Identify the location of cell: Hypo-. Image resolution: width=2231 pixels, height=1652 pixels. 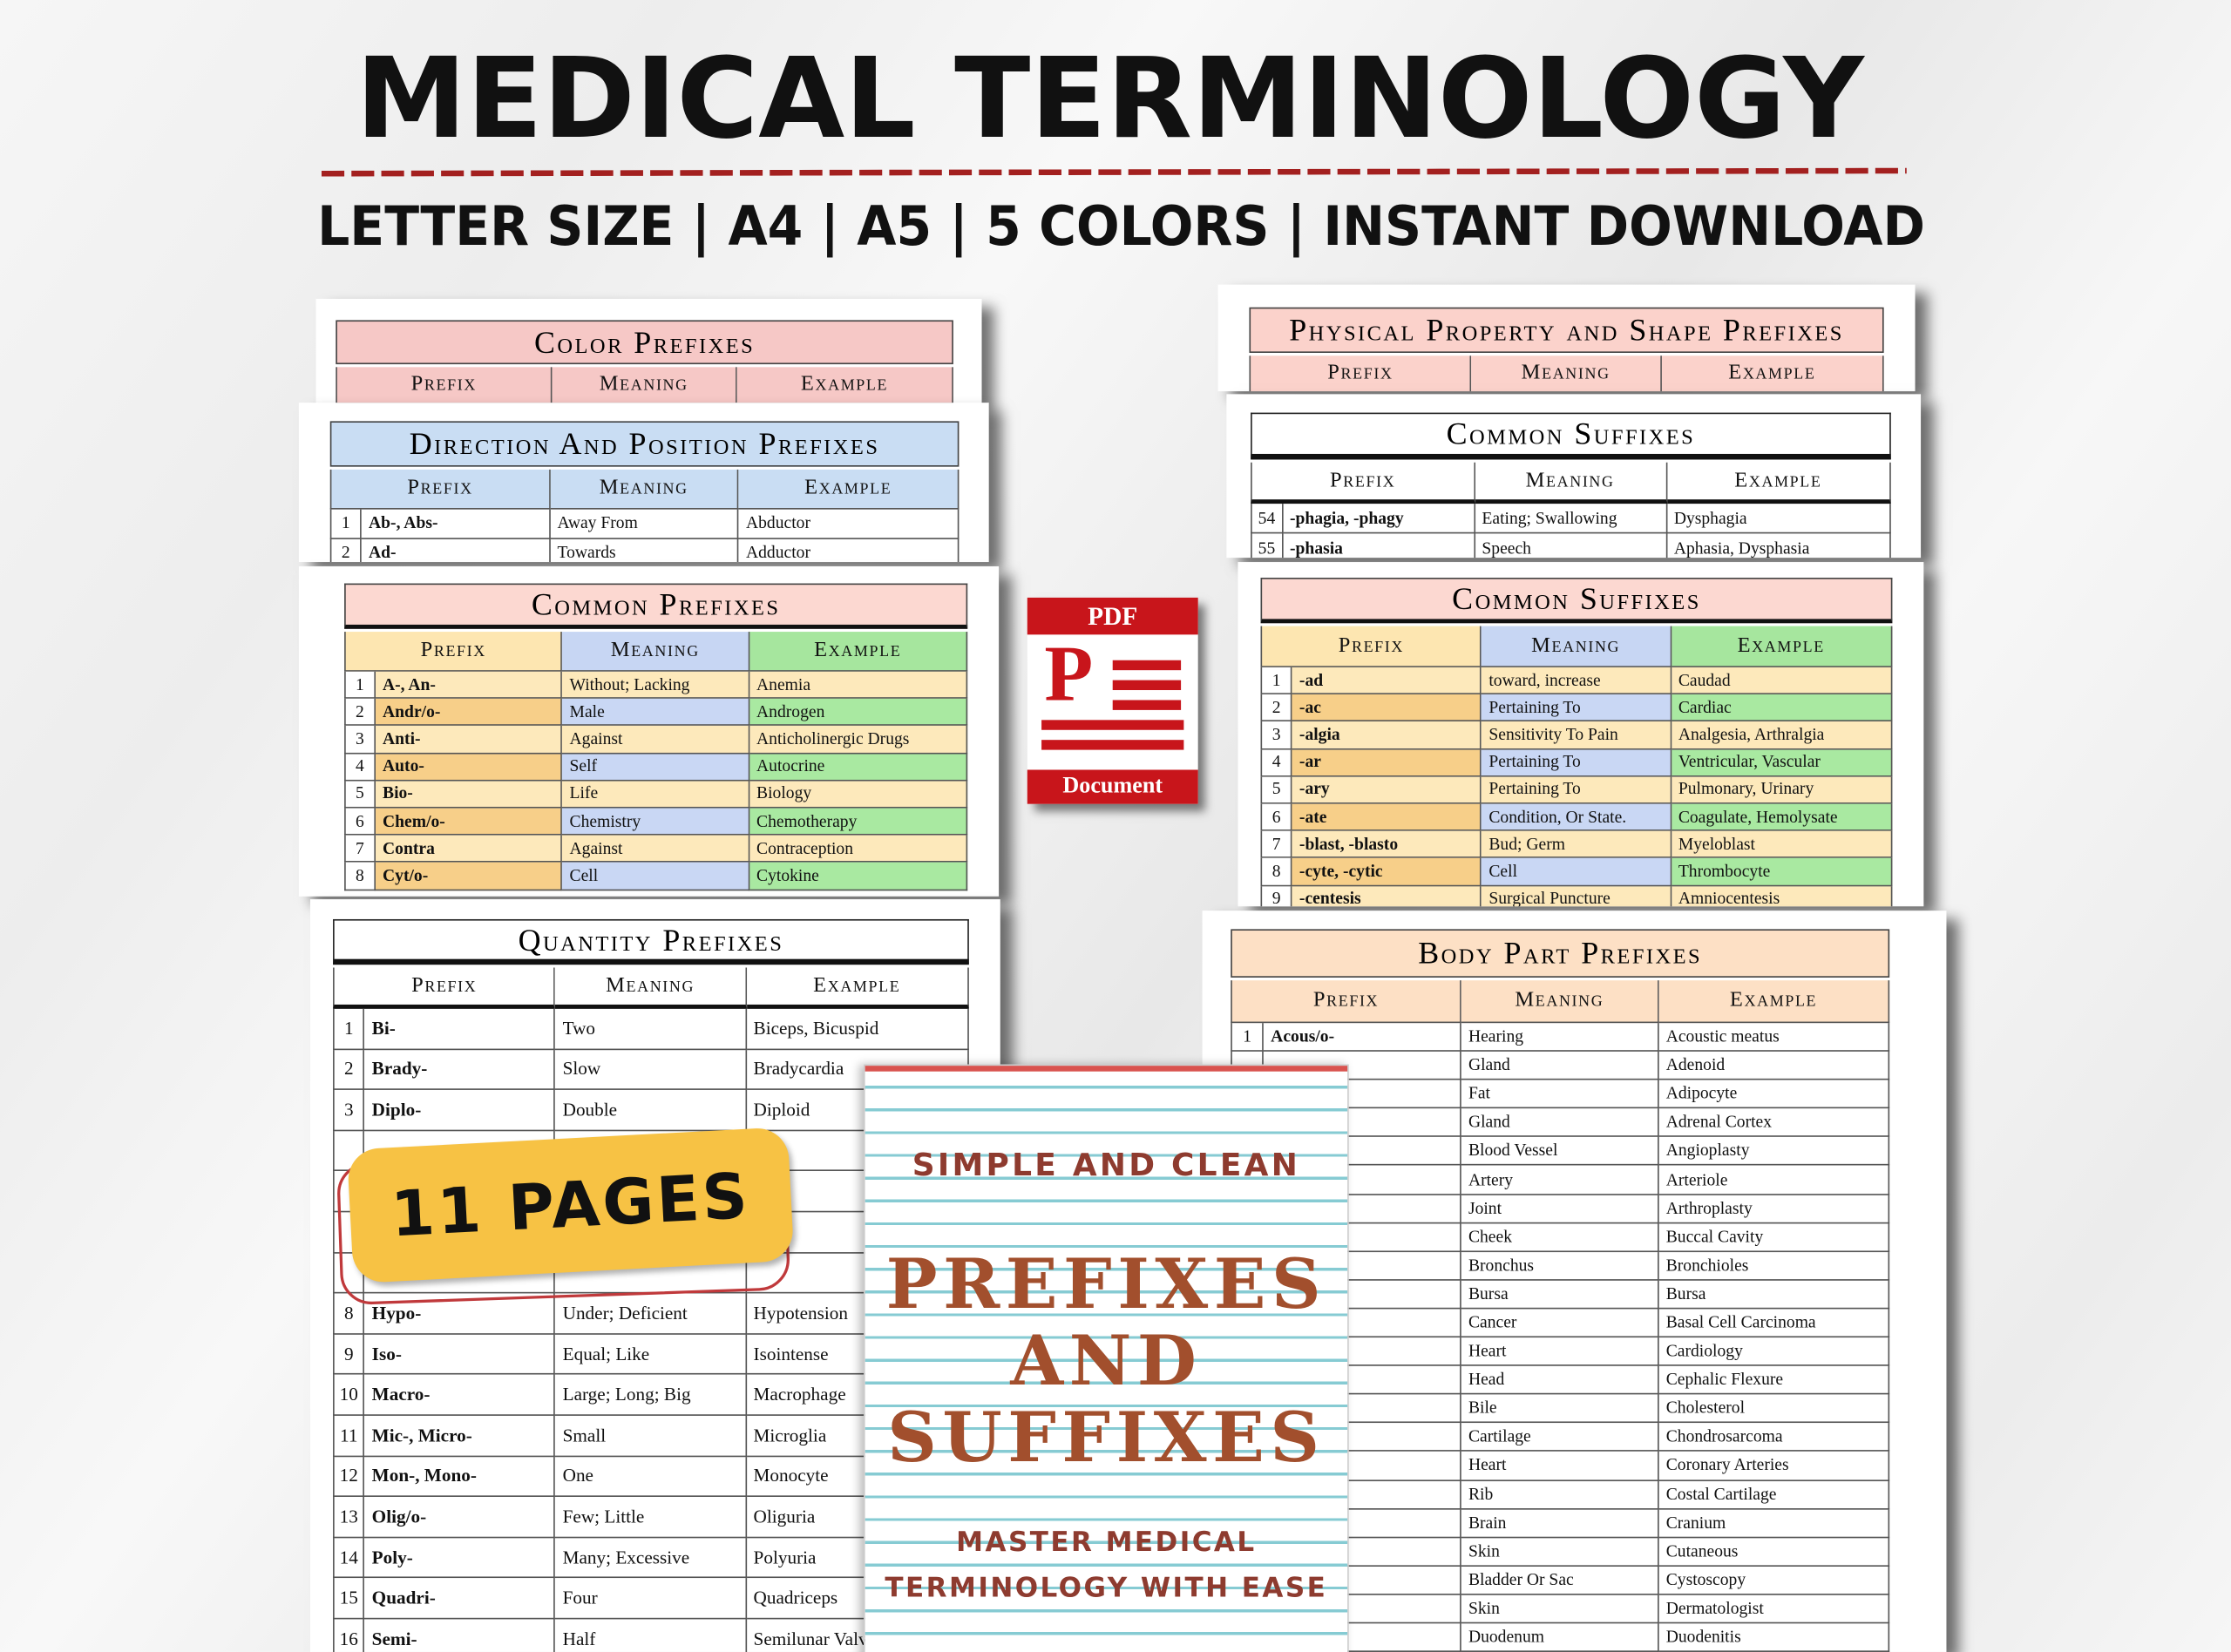
(460, 1314).